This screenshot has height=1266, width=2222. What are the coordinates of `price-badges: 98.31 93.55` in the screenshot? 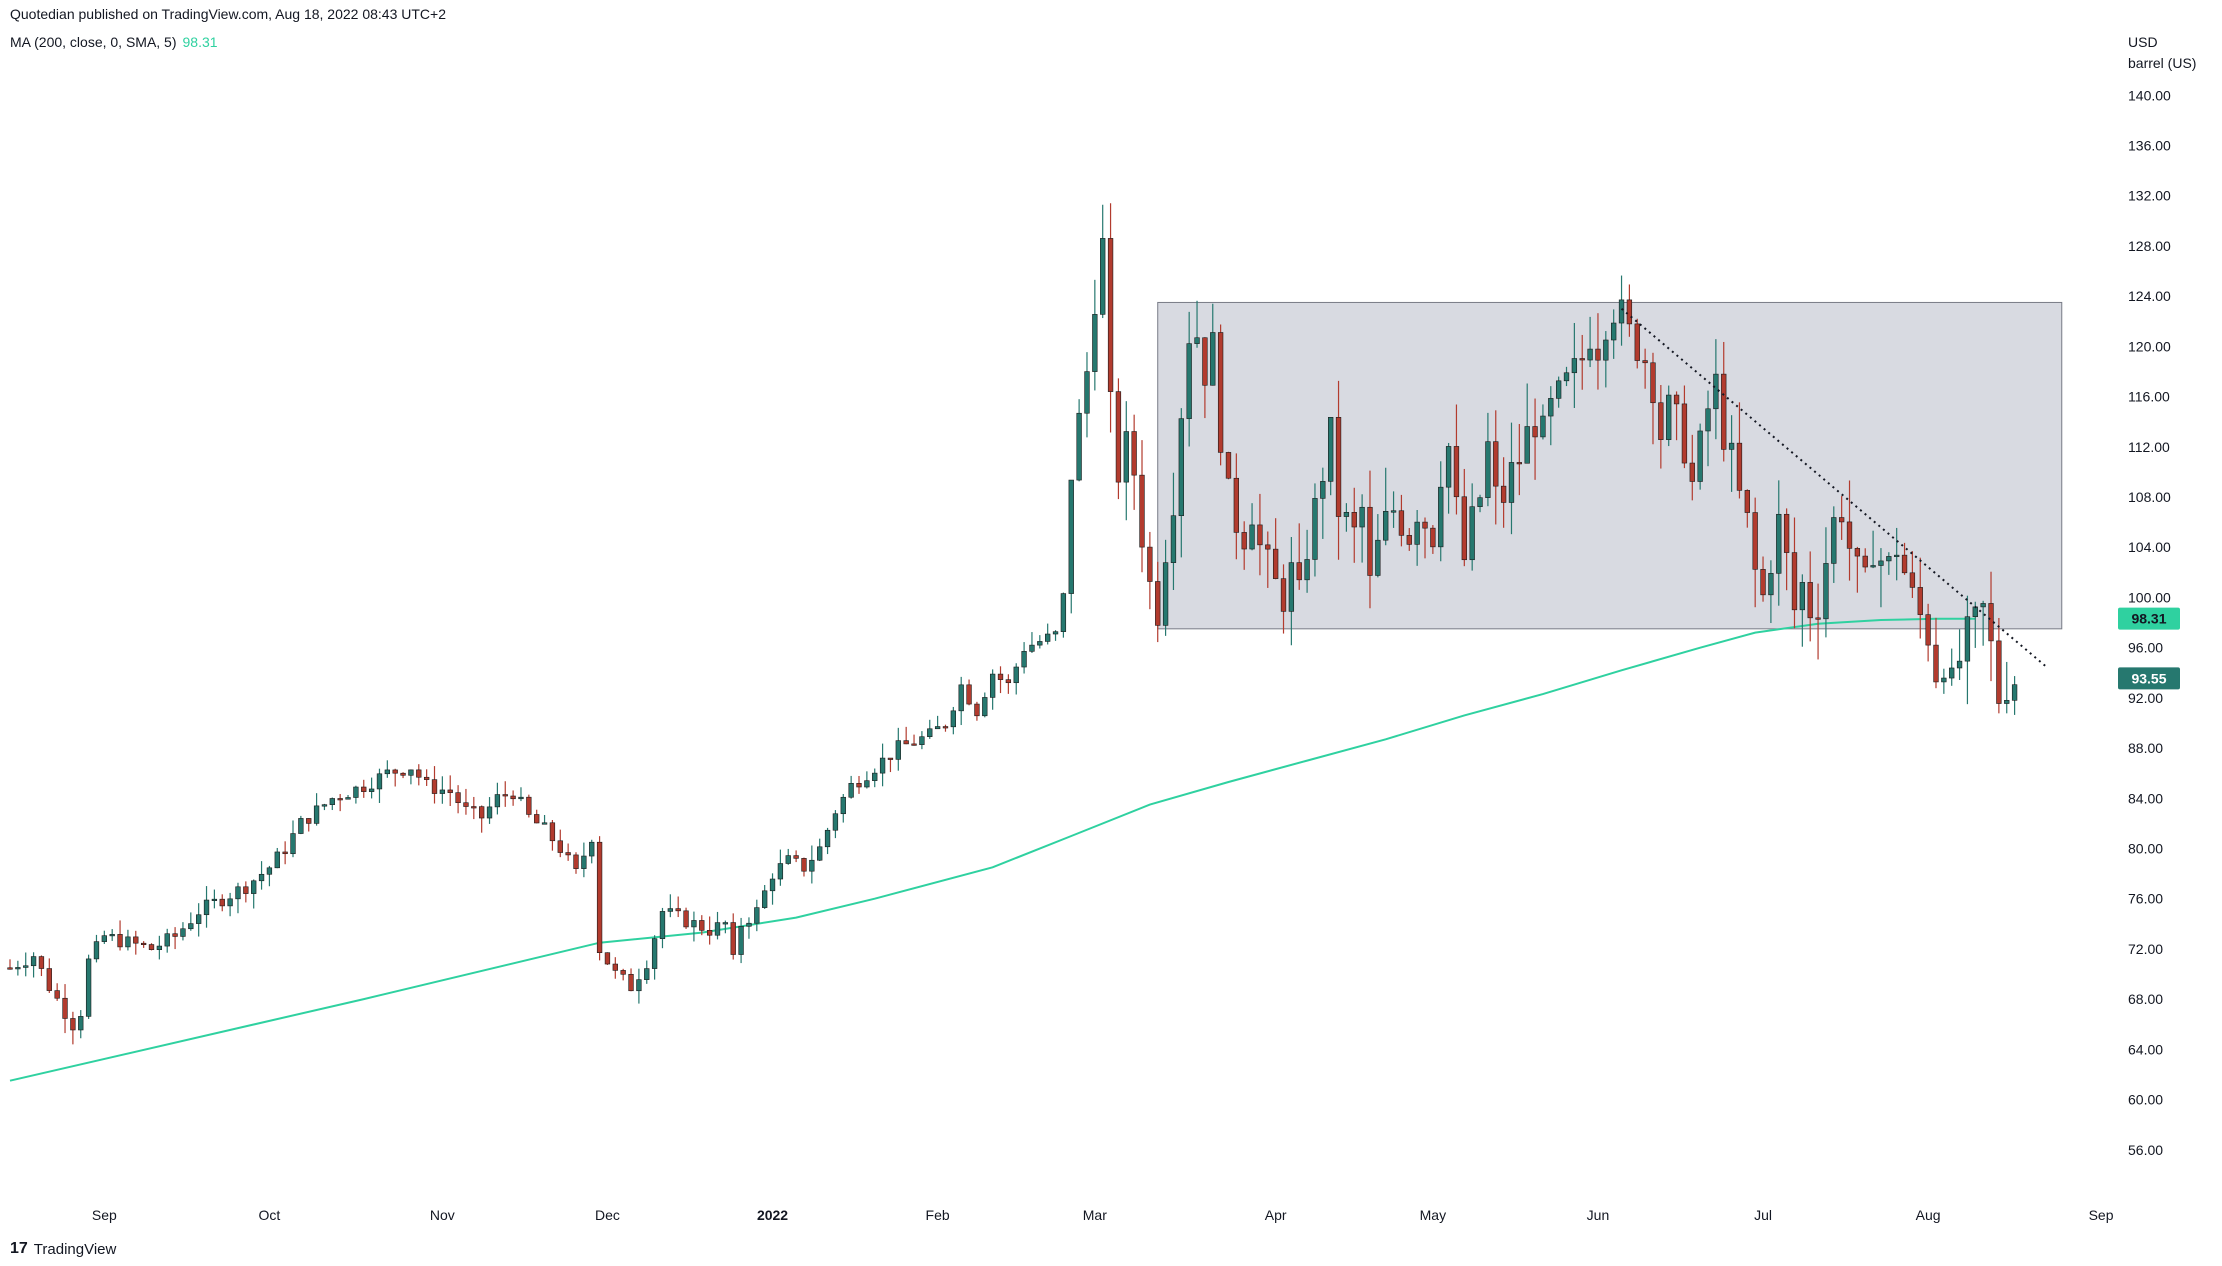 It's located at (2149, 648).